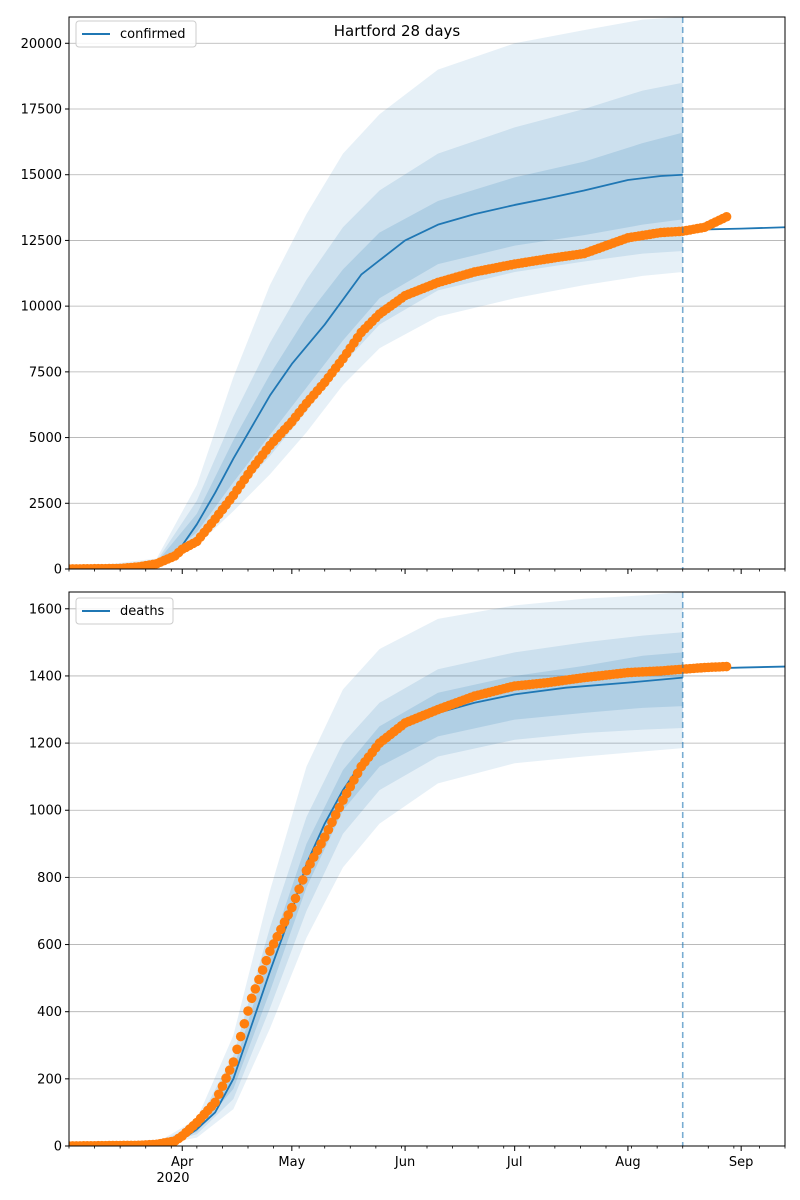 Image resolution: width=800 pixels, height=1200 pixels. Describe the element at coordinates (45, 504) in the screenshot. I see `y-tick-label: 2500` at that location.